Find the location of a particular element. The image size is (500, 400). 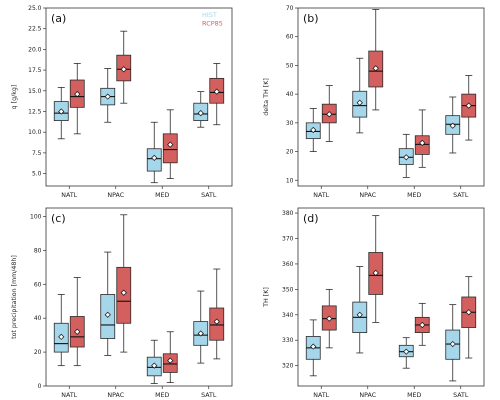

y-tick-label: 380 is located at coordinates (288, 213).